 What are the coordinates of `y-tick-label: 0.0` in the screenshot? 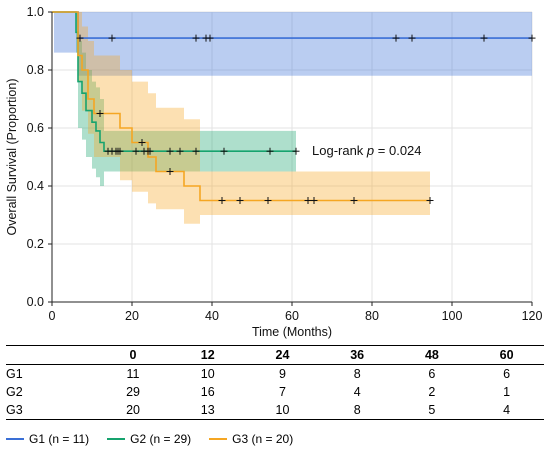 It's located at (35, 302).